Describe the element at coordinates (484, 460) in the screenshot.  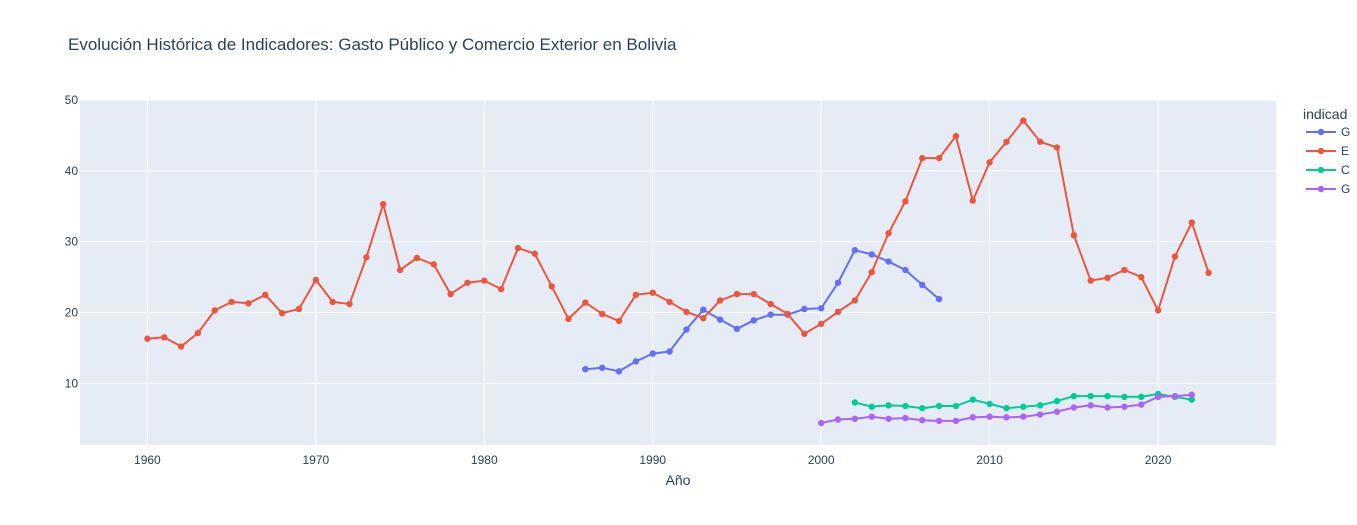
I see `x-tick-label: 1980` at that location.